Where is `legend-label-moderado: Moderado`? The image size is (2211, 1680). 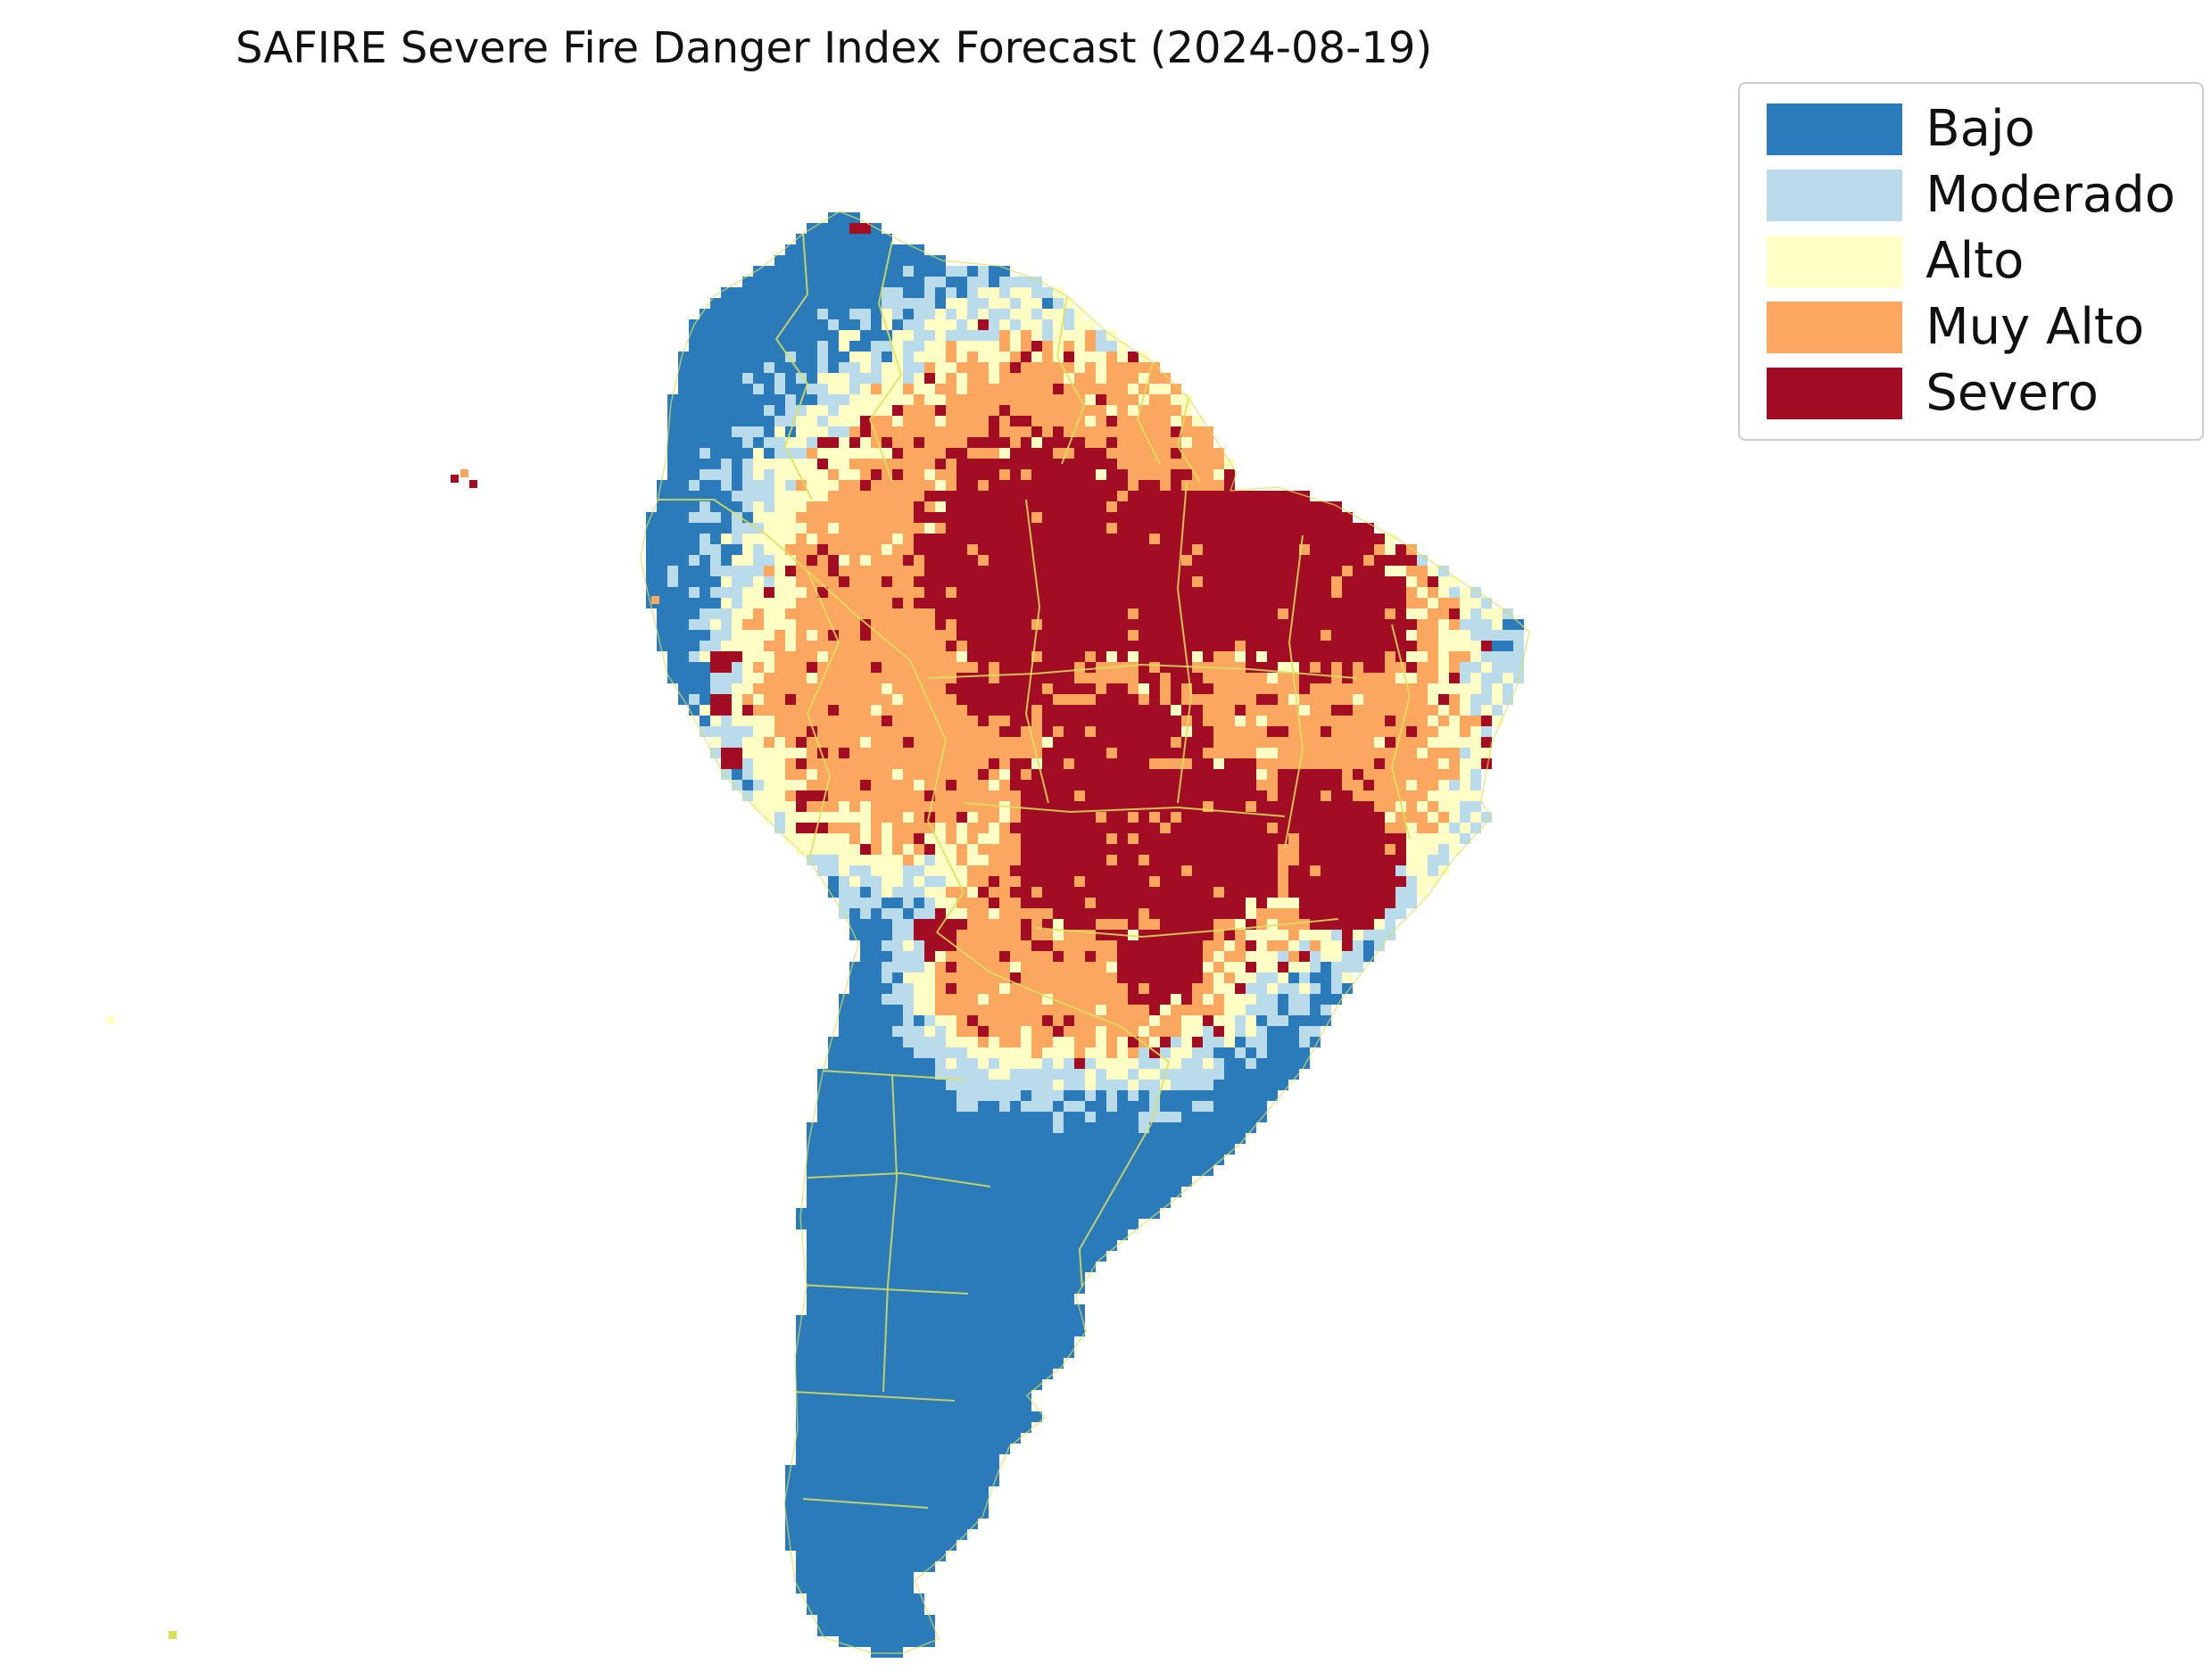
legend-label-moderado: Moderado is located at coordinates (2050, 195).